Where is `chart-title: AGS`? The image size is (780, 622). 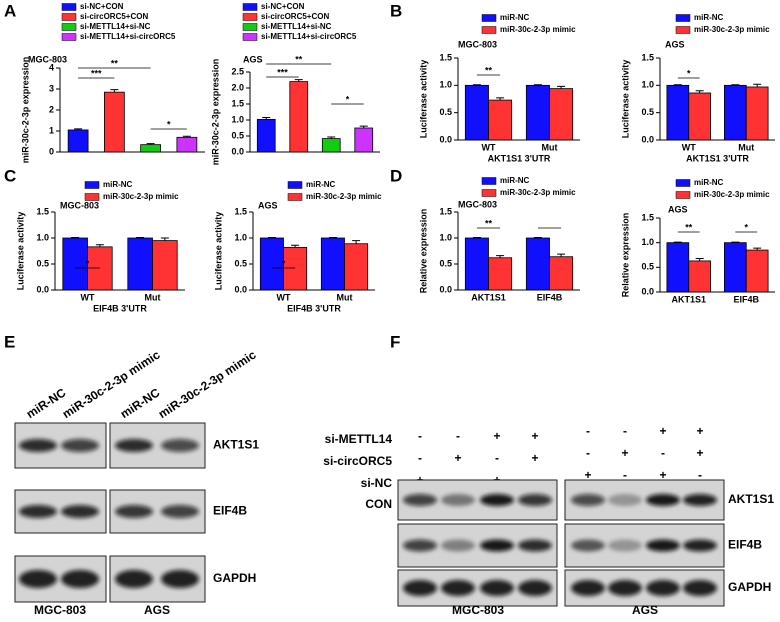
chart-title: AGS is located at coordinates (675, 44).